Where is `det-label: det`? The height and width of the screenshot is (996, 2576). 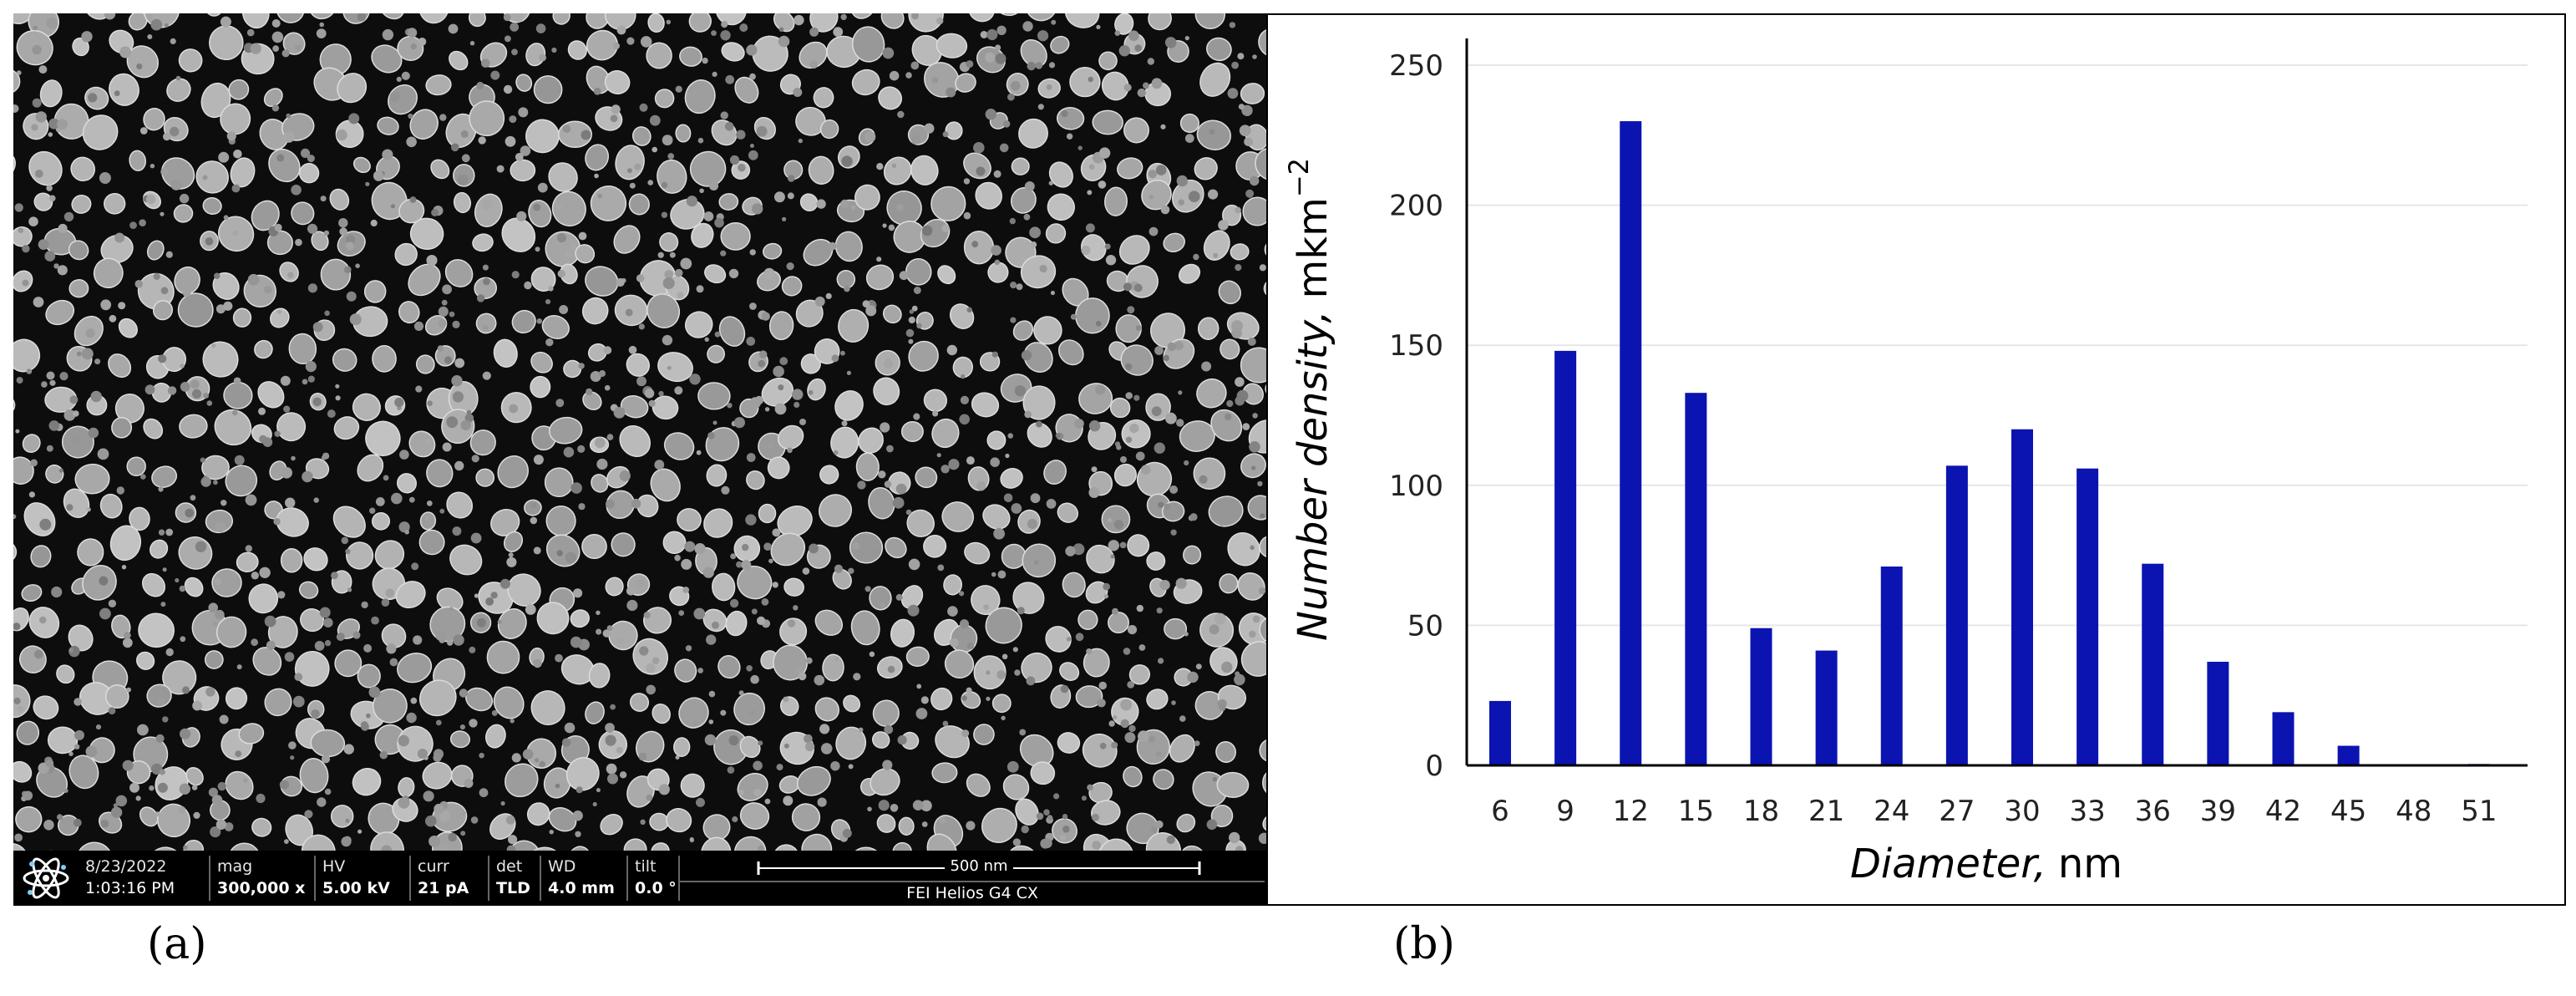
det-label: det is located at coordinates (509, 866).